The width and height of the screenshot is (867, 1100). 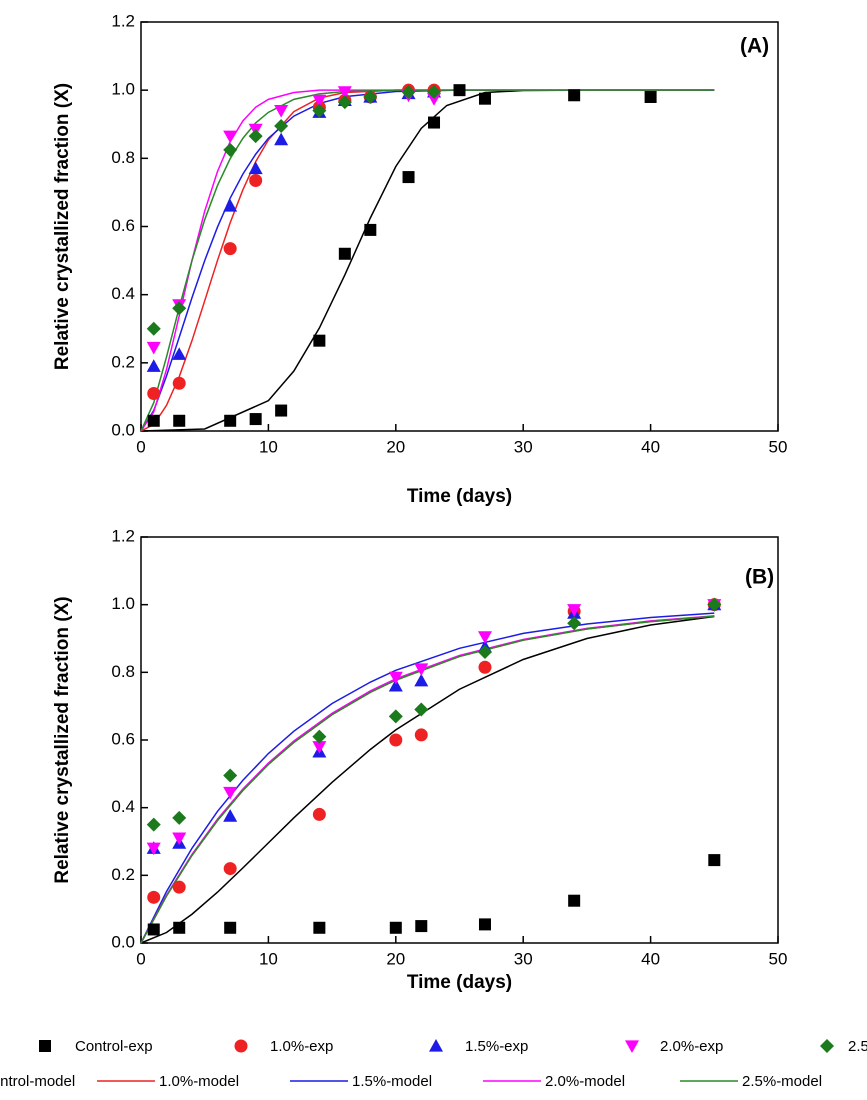 I want to click on chart-title: (A), so click(x=754, y=46).